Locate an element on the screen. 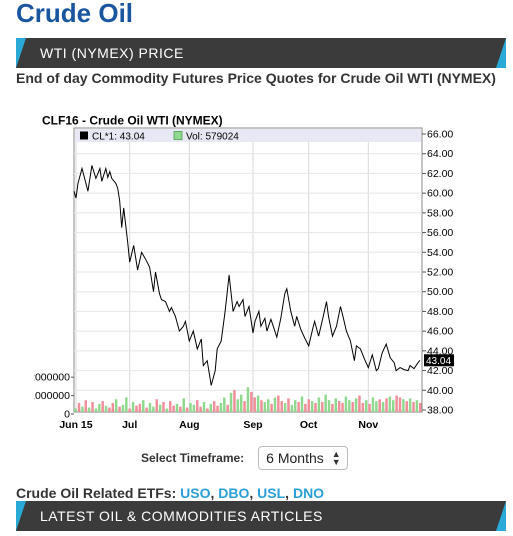 The height and width of the screenshot is (536, 513). timeframe-select: 6 Months ▲ ▼ is located at coordinates (303, 458).